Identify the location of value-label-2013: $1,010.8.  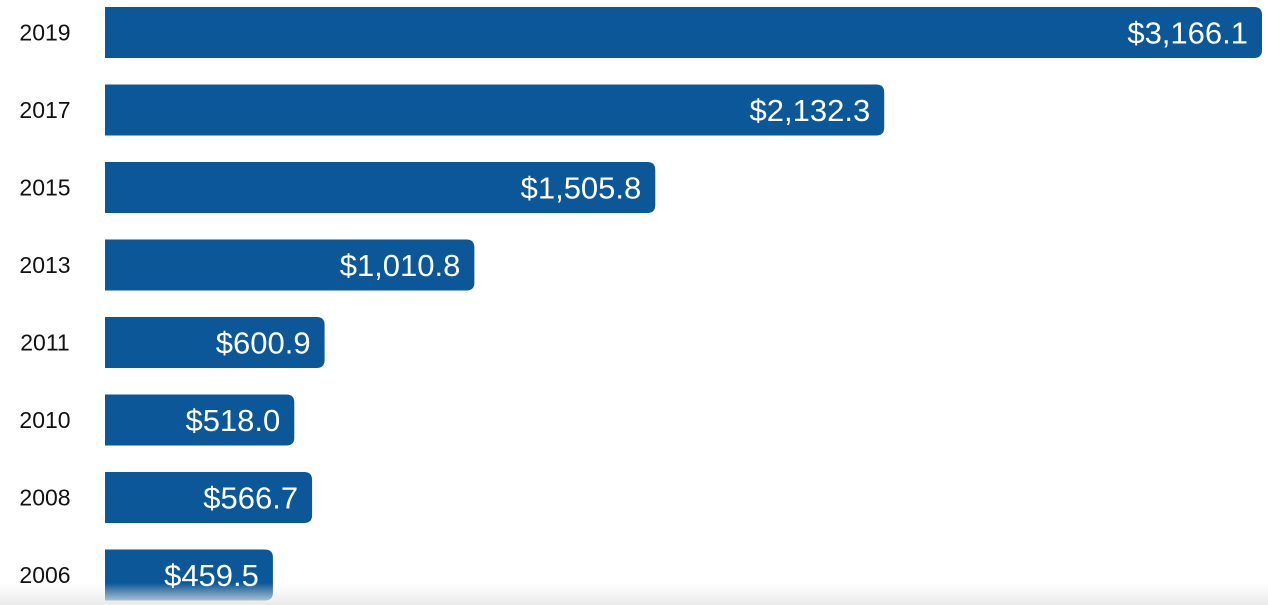
(400, 265).